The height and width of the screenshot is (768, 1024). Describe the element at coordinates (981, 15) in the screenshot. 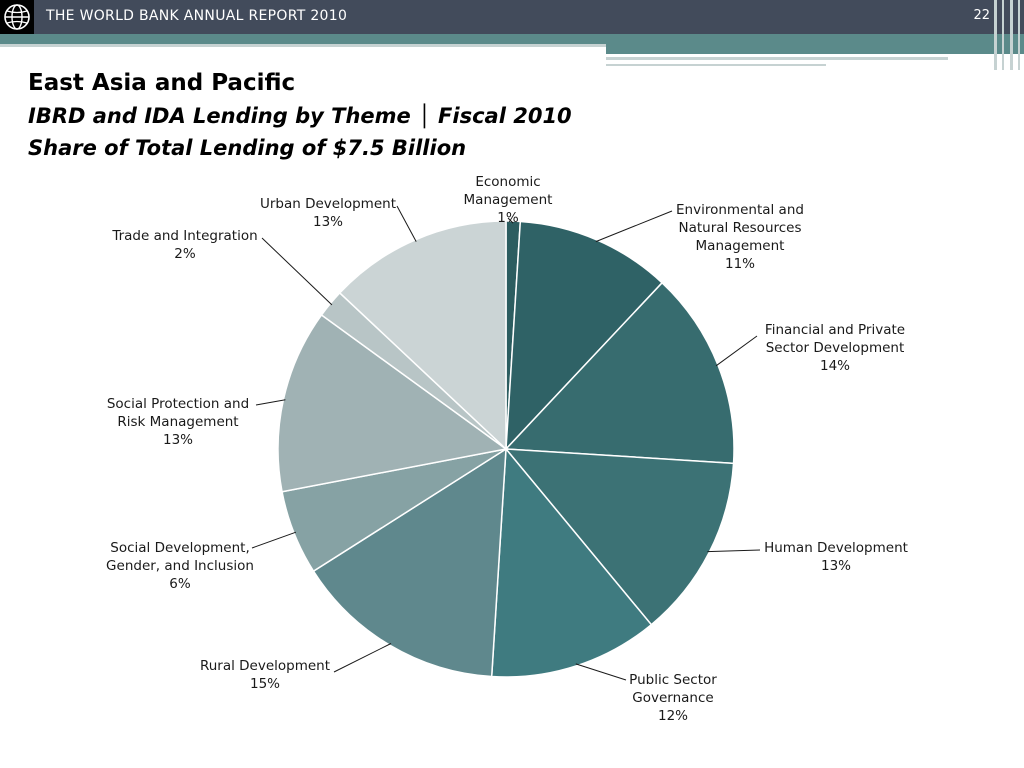

I see `page-number: 22` at that location.